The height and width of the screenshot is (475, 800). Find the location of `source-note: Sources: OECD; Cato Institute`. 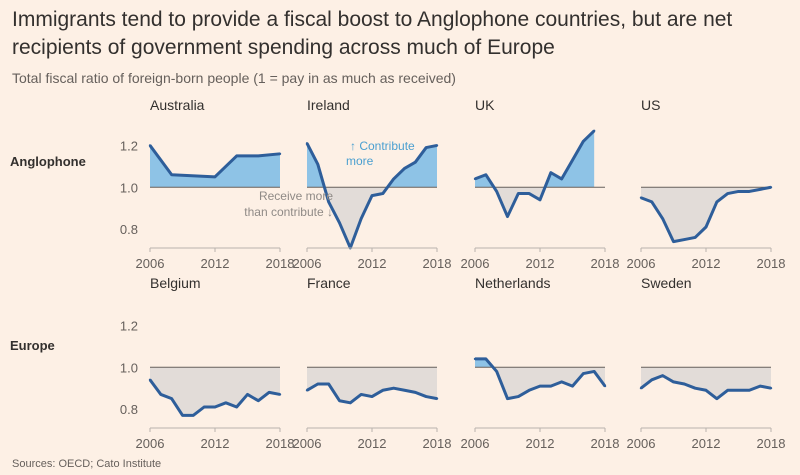

source-note: Sources: OECD; Cato Institute is located at coordinates (87, 464).